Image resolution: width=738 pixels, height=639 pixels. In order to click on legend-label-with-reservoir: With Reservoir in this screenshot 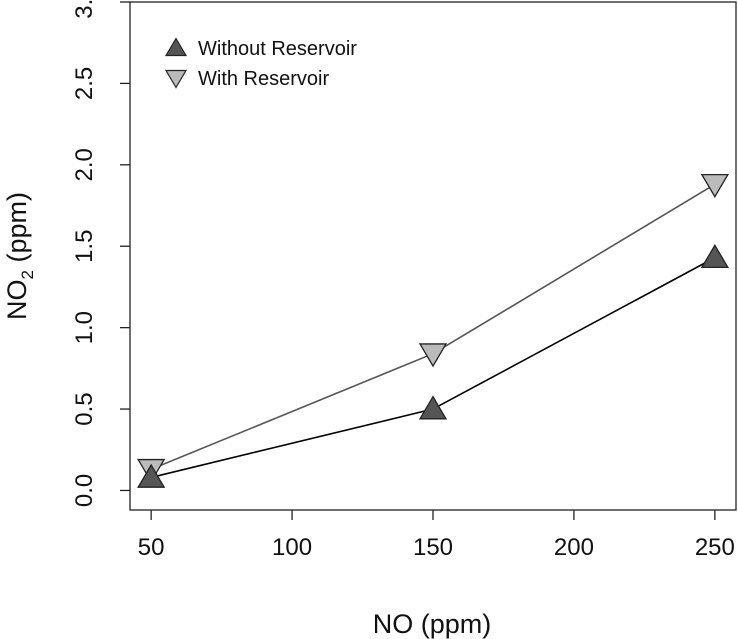, I will do `click(263, 79)`.